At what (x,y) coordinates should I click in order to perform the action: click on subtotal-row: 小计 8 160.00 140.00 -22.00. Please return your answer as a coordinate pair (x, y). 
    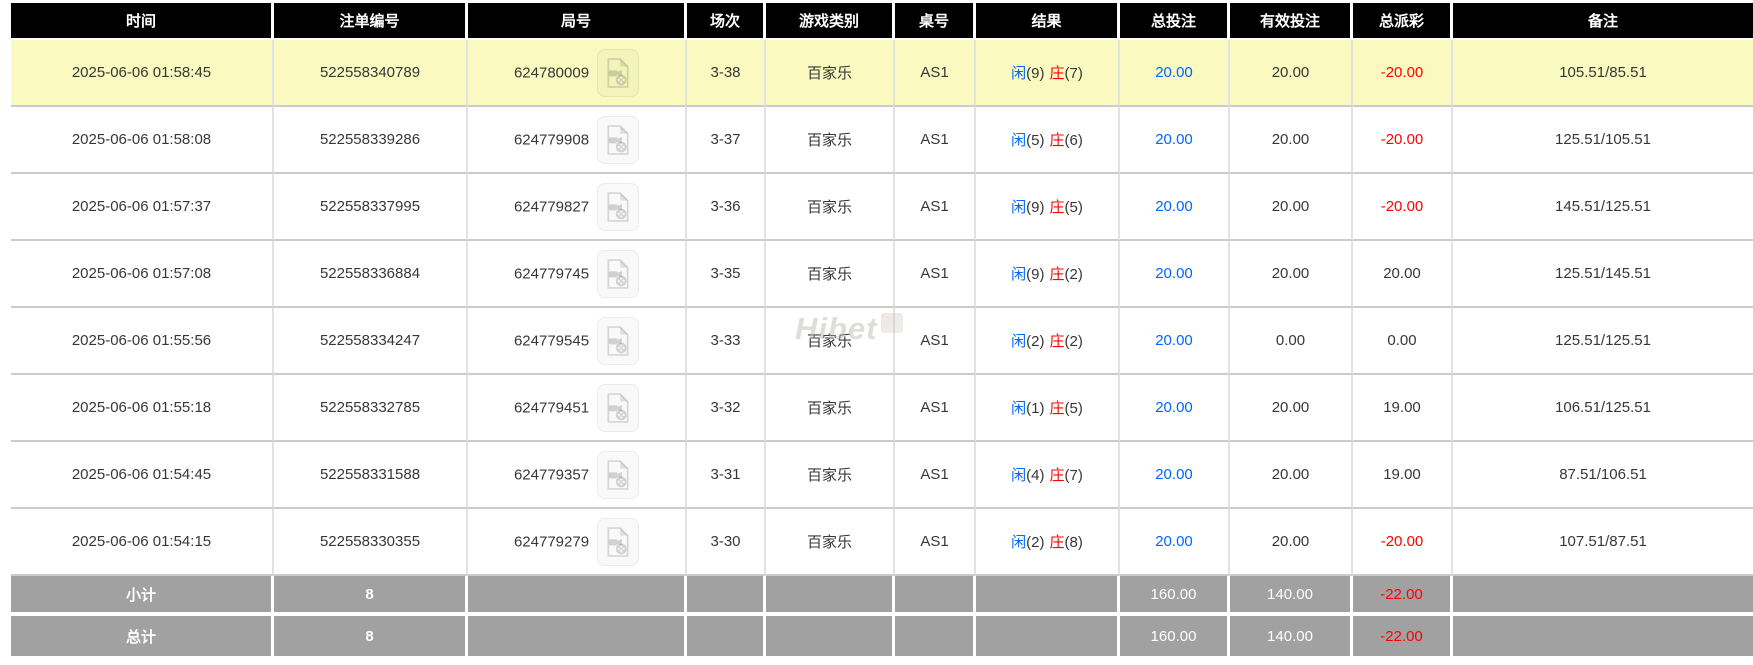
    Looking at the image, I should click on (882, 596).